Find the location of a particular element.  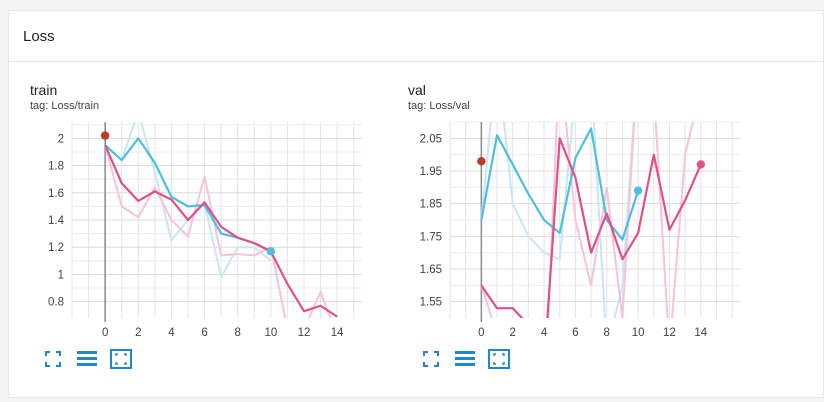

y-tick-label: 0.8 is located at coordinates (56, 303).